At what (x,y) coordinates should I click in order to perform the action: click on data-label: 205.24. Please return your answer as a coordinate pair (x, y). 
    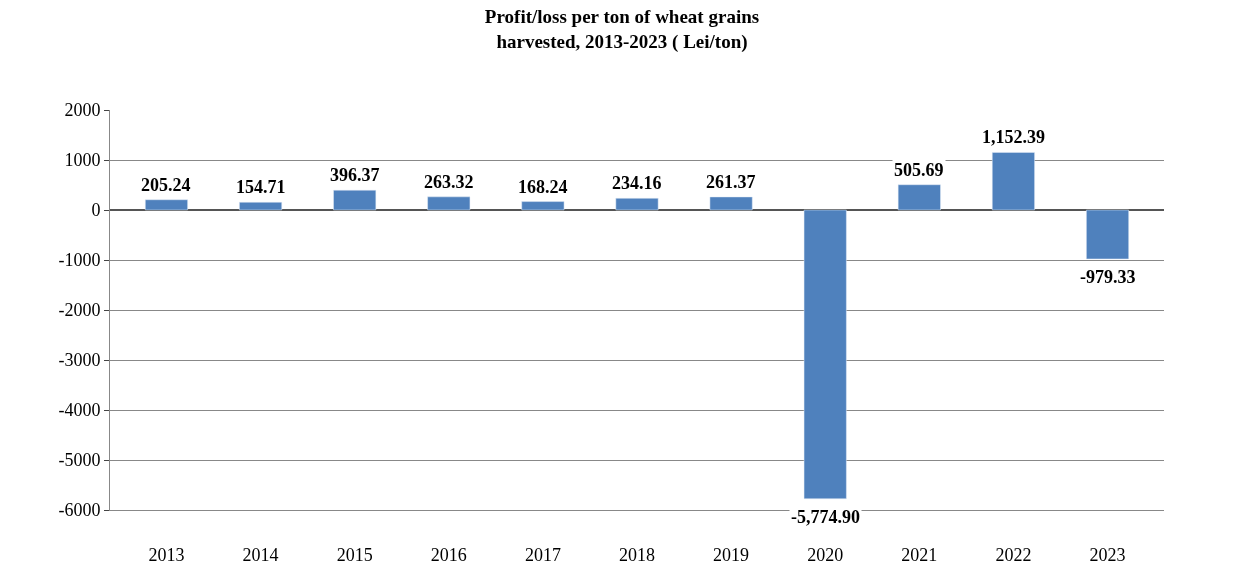
    Looking at the image, I should click on (166, 185).